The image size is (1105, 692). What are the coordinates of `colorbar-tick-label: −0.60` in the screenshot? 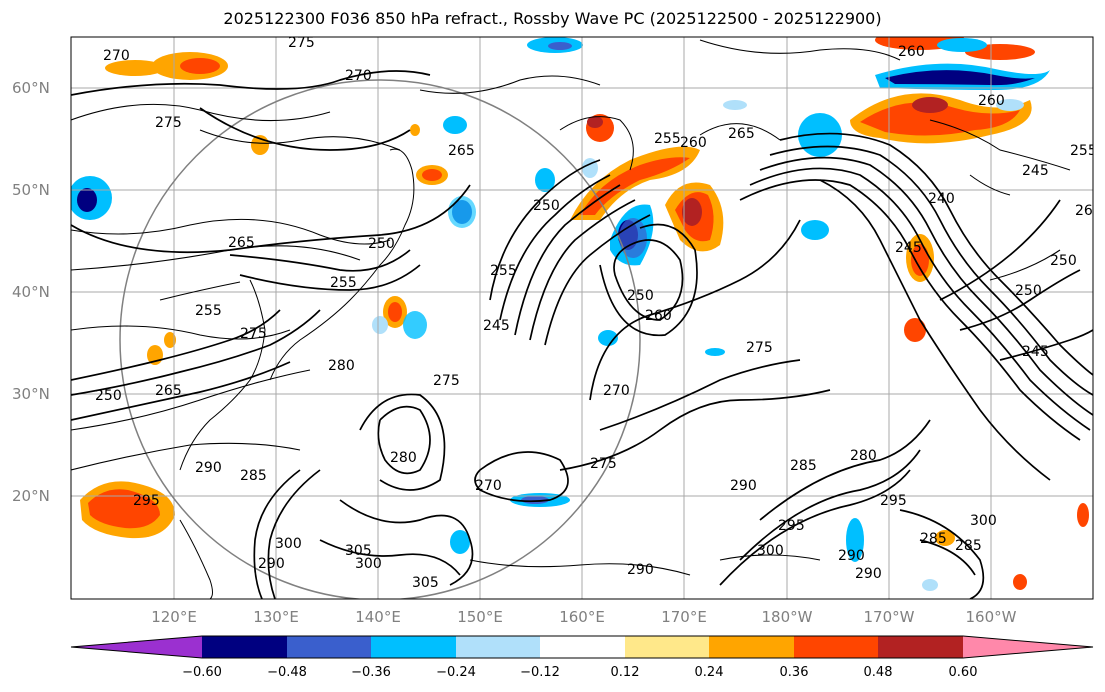 It's located at (202, 672).